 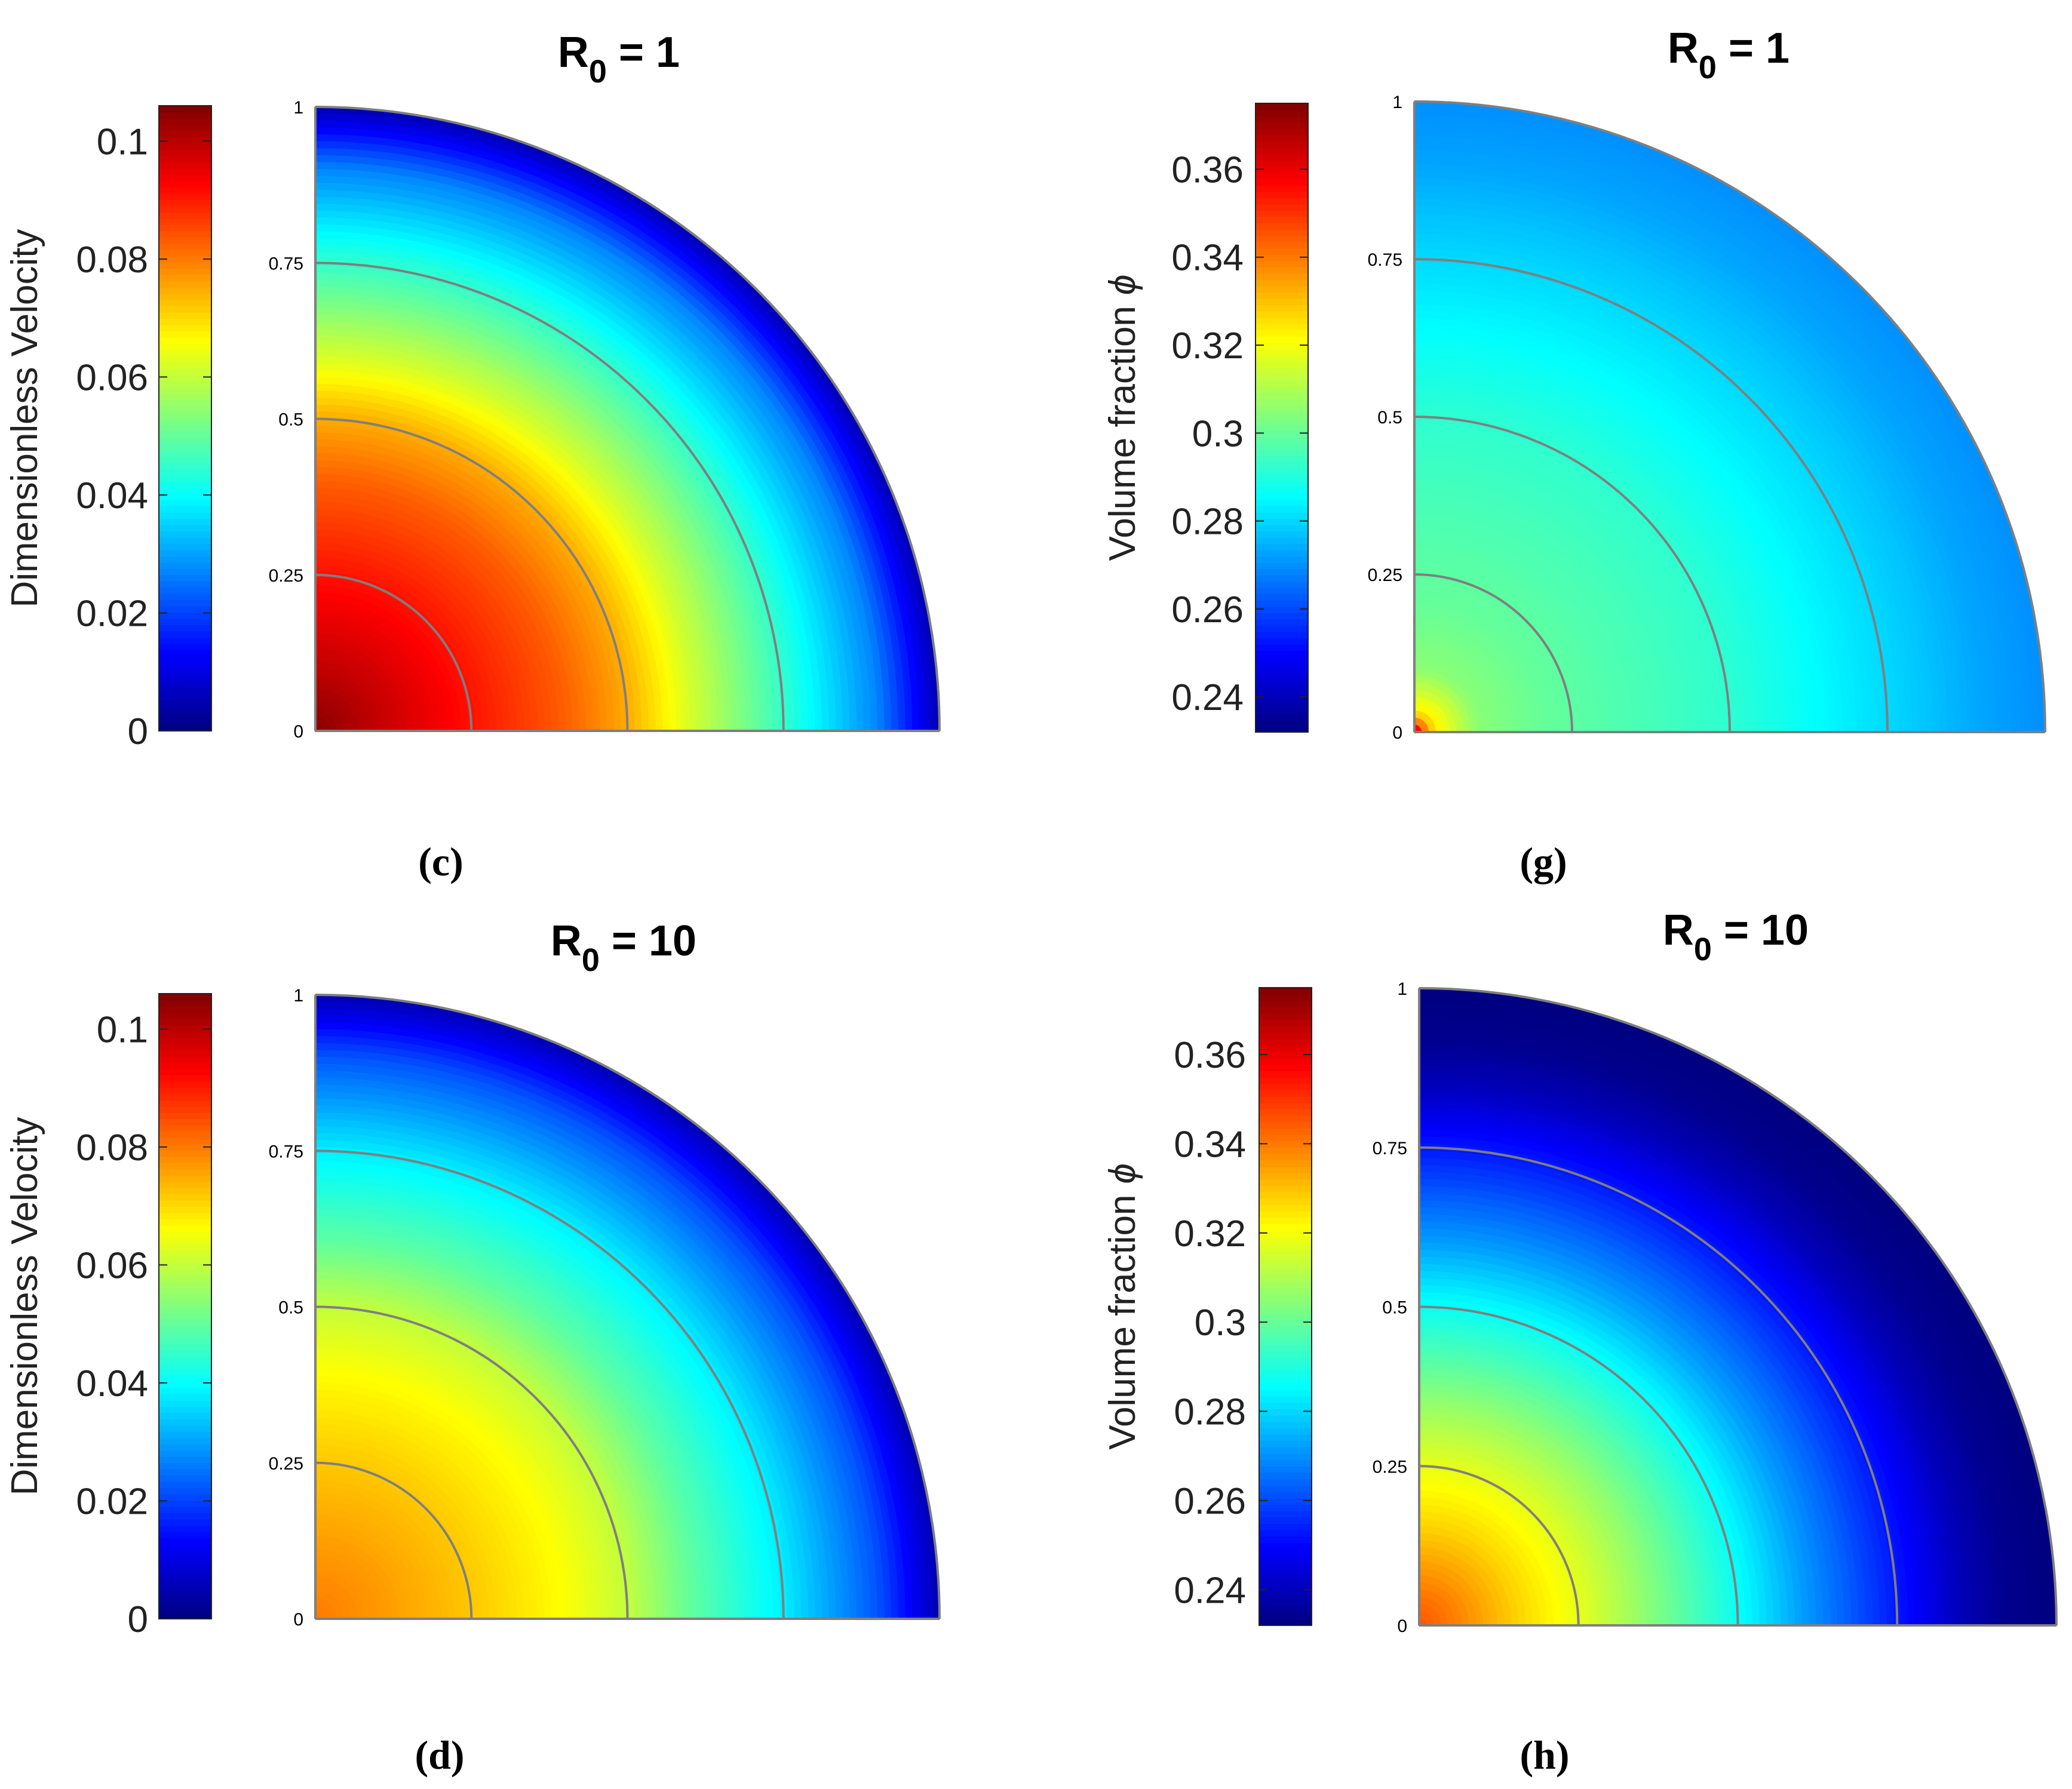 What do you see at coordinates (1544, 1755) in the screenshot?
I see `panel-caption: (h)` at bounding box center [1544, 1755].